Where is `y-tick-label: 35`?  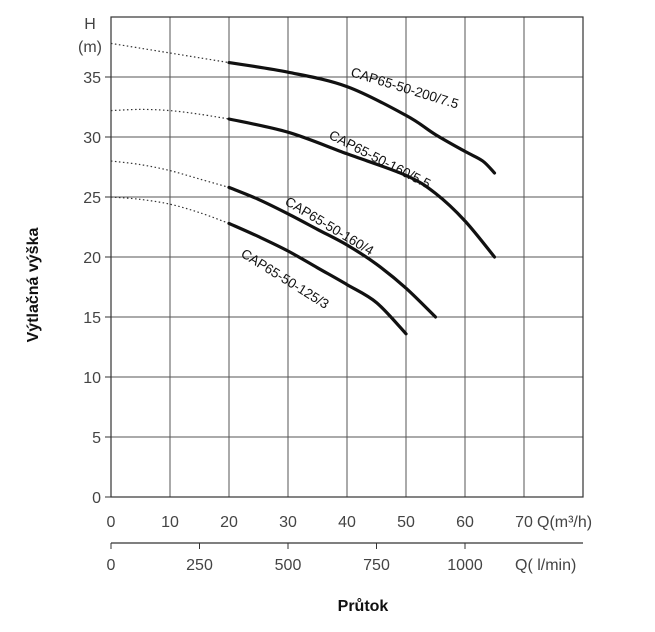 y-tick-label: 35 is located at coordinates (92, 78).